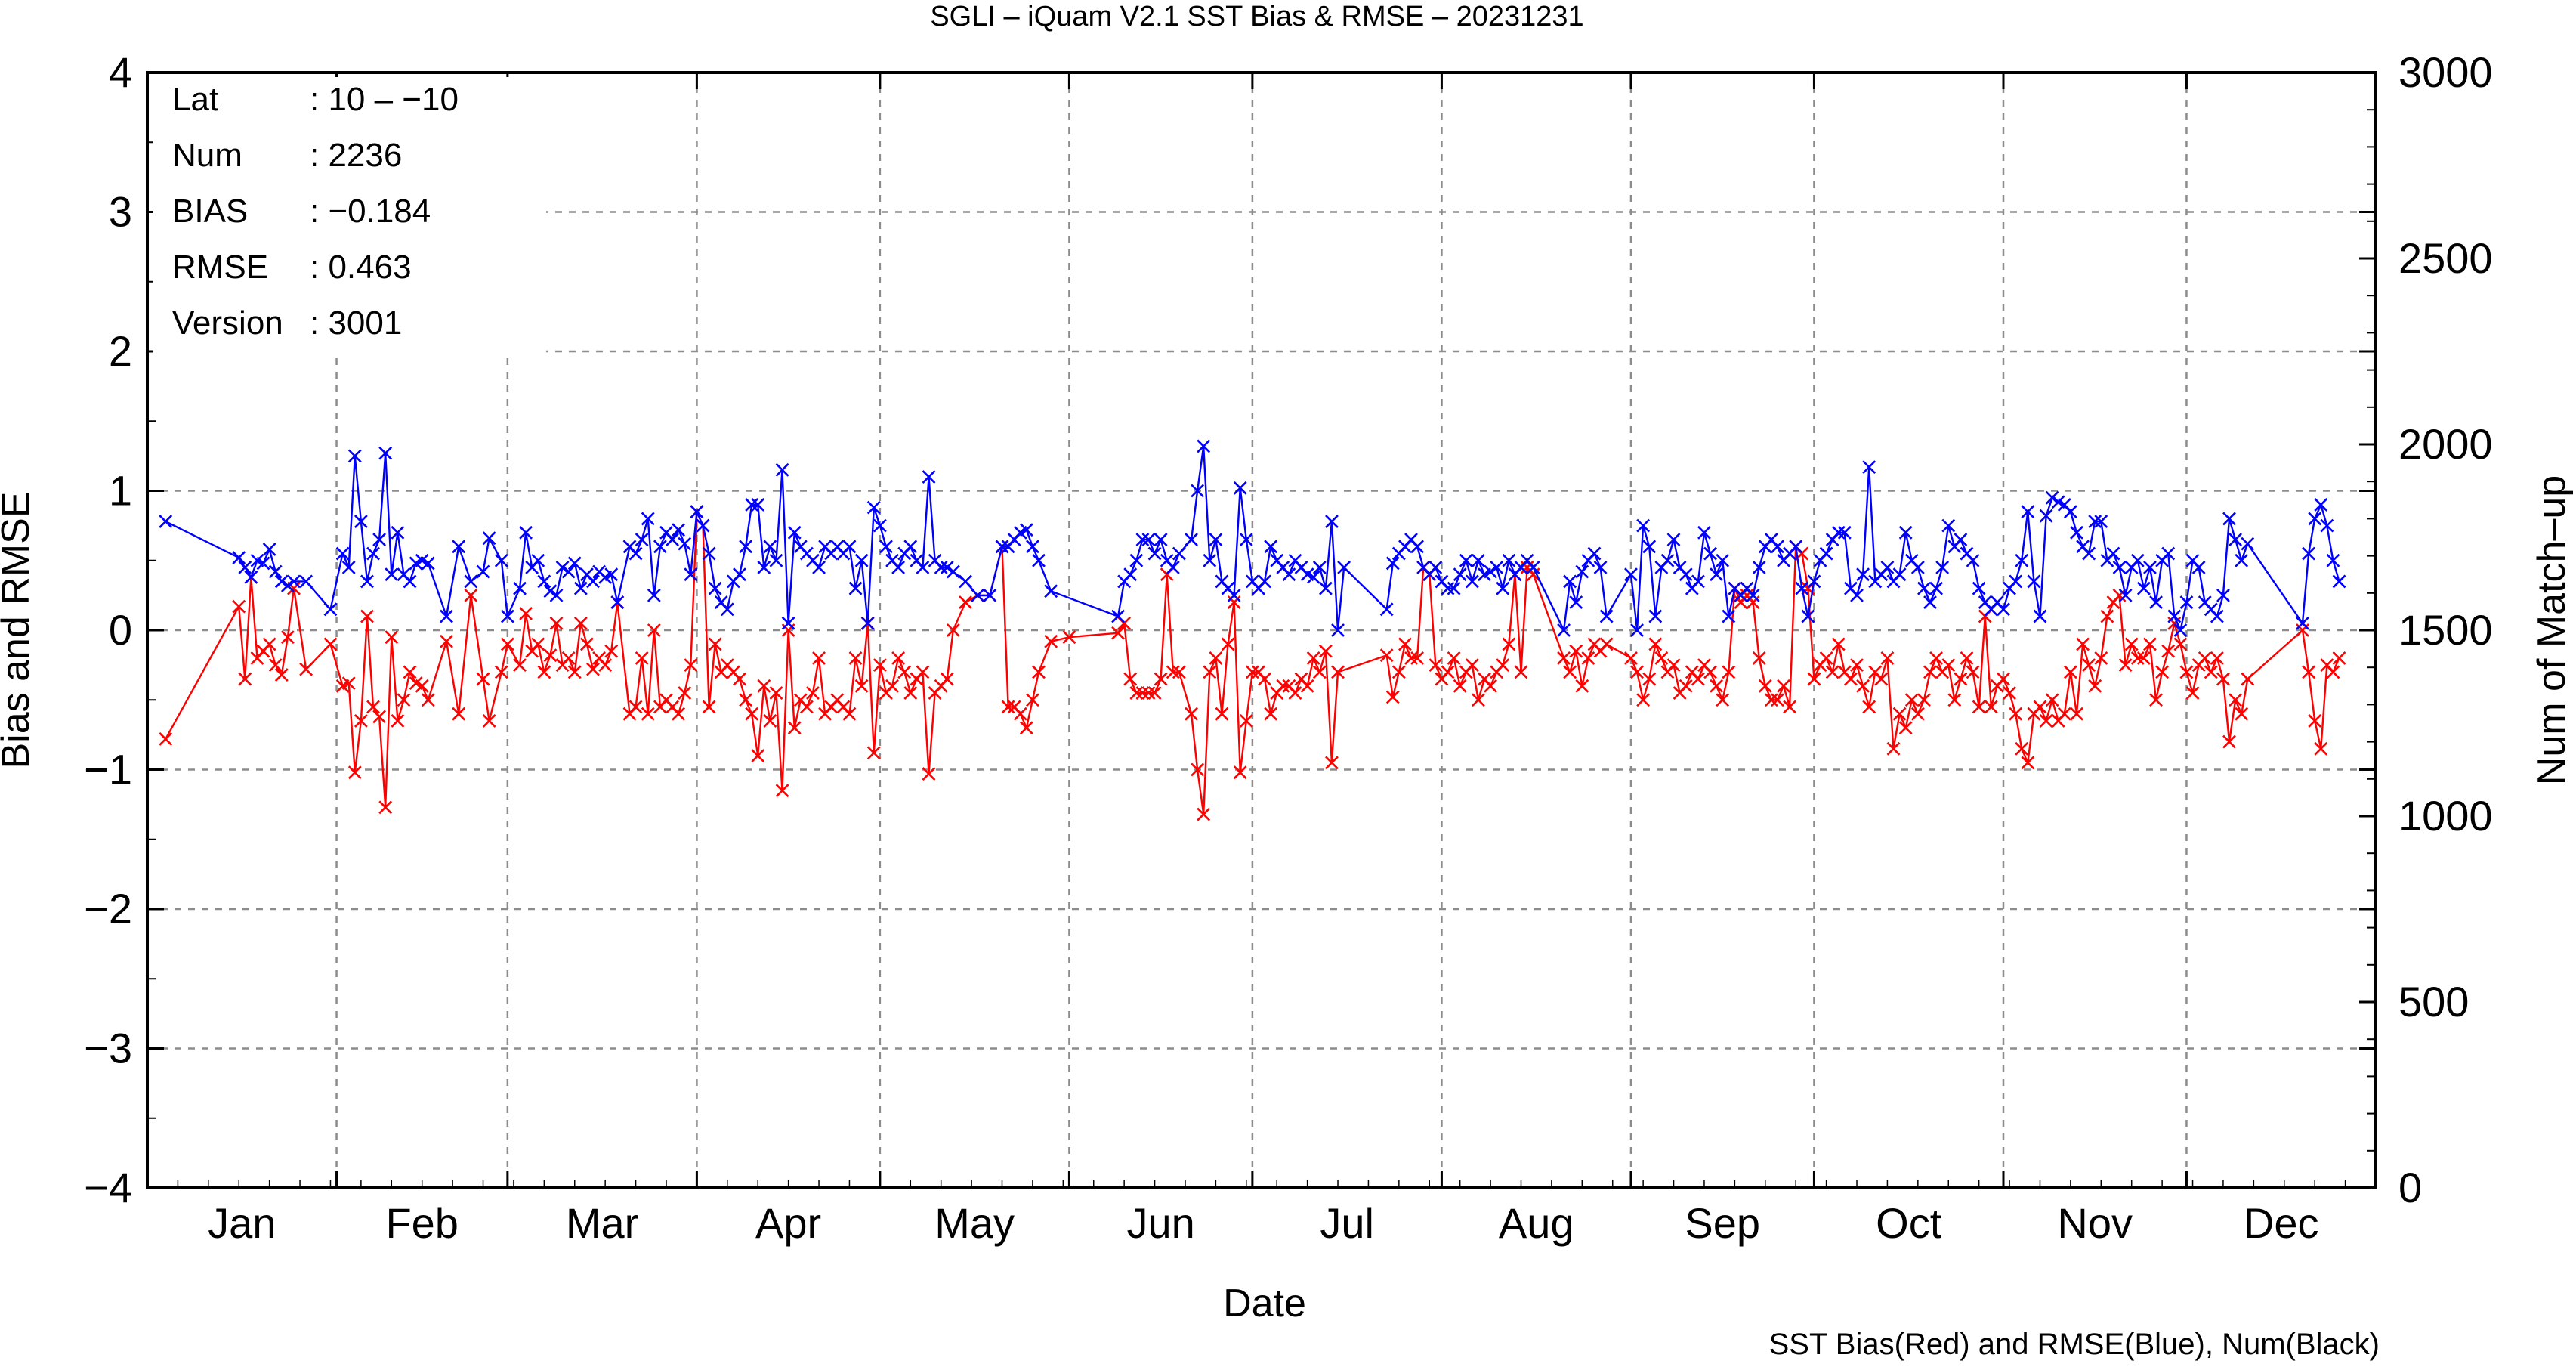 Image resolution: width=2576 pixels, height=1370 pixels. I want to click on y2-axis-title: Num of Match–up, so click(2552, 630).